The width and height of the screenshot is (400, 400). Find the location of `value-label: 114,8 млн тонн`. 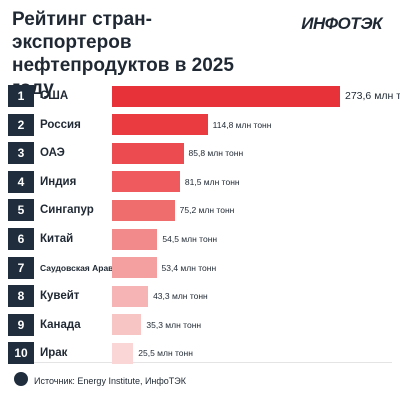

value-label: 114,8 млн тонн is located at coordinates (242, 124).